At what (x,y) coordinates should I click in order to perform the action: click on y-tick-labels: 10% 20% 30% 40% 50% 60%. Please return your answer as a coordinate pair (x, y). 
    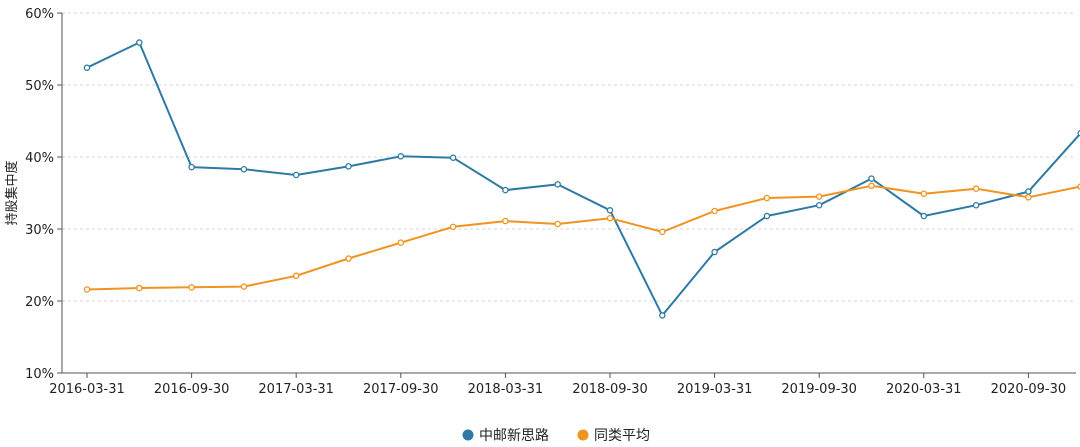
    Looking at the image, I should click on (43, 194).